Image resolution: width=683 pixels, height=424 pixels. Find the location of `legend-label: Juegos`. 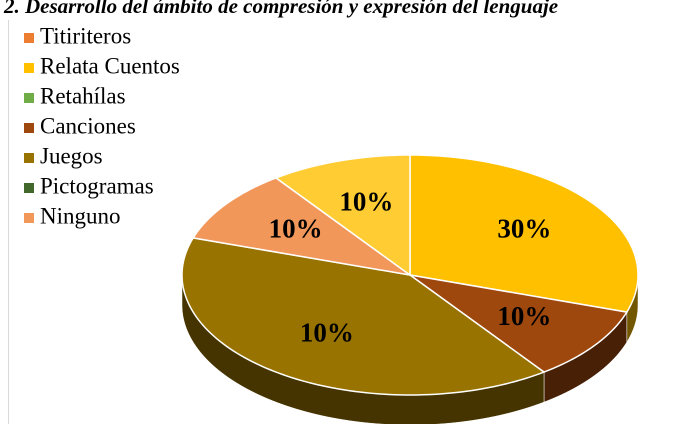

legend-label: Juegos is located at coordinates (71, 155).